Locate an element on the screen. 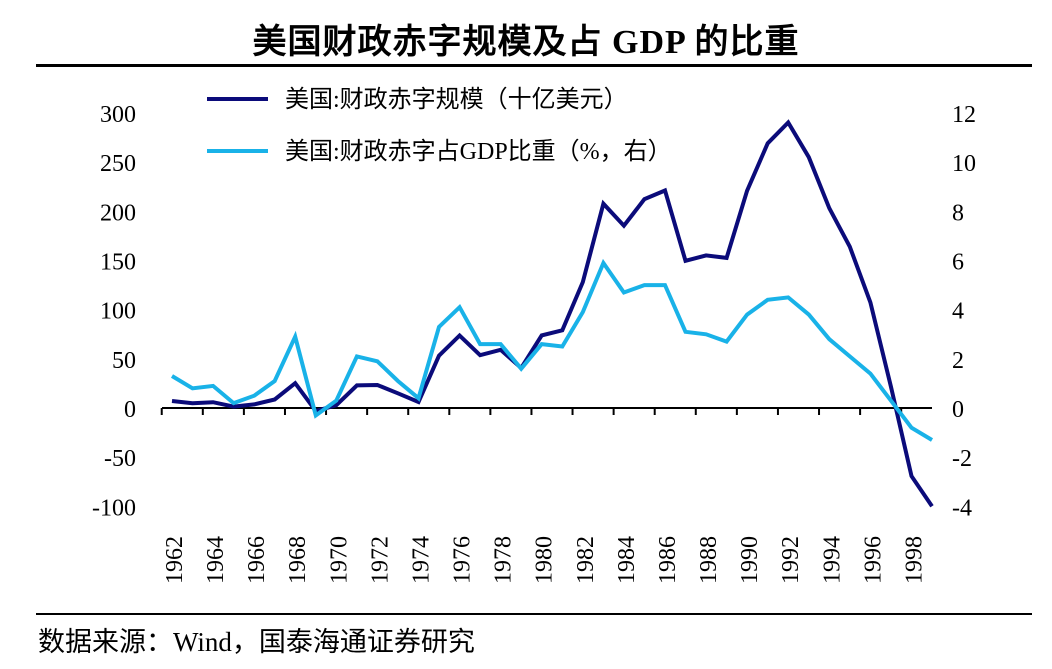 Image resolution: width=1052 pixels, height=669 pixels. left-axis: 300 250 200 150 100 50 0 -50 -100 is located at coordinates (114, 311).